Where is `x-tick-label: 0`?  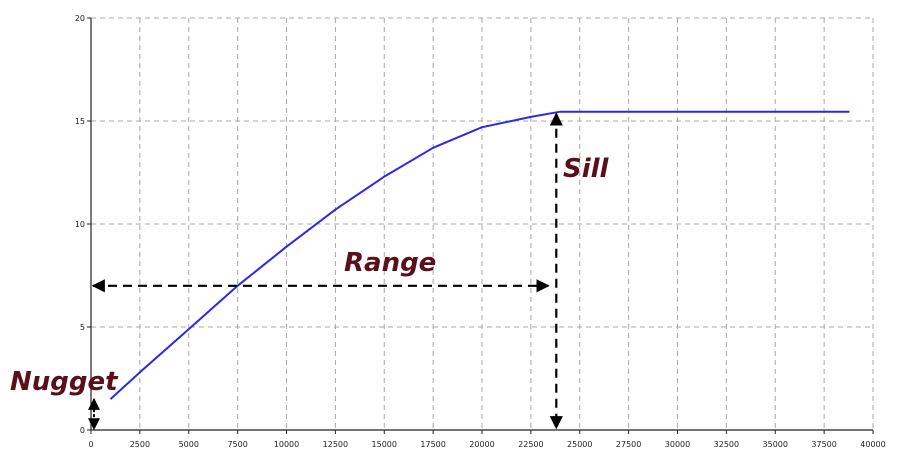 x-tick-label: 0 is located at coordinates (90, 444).